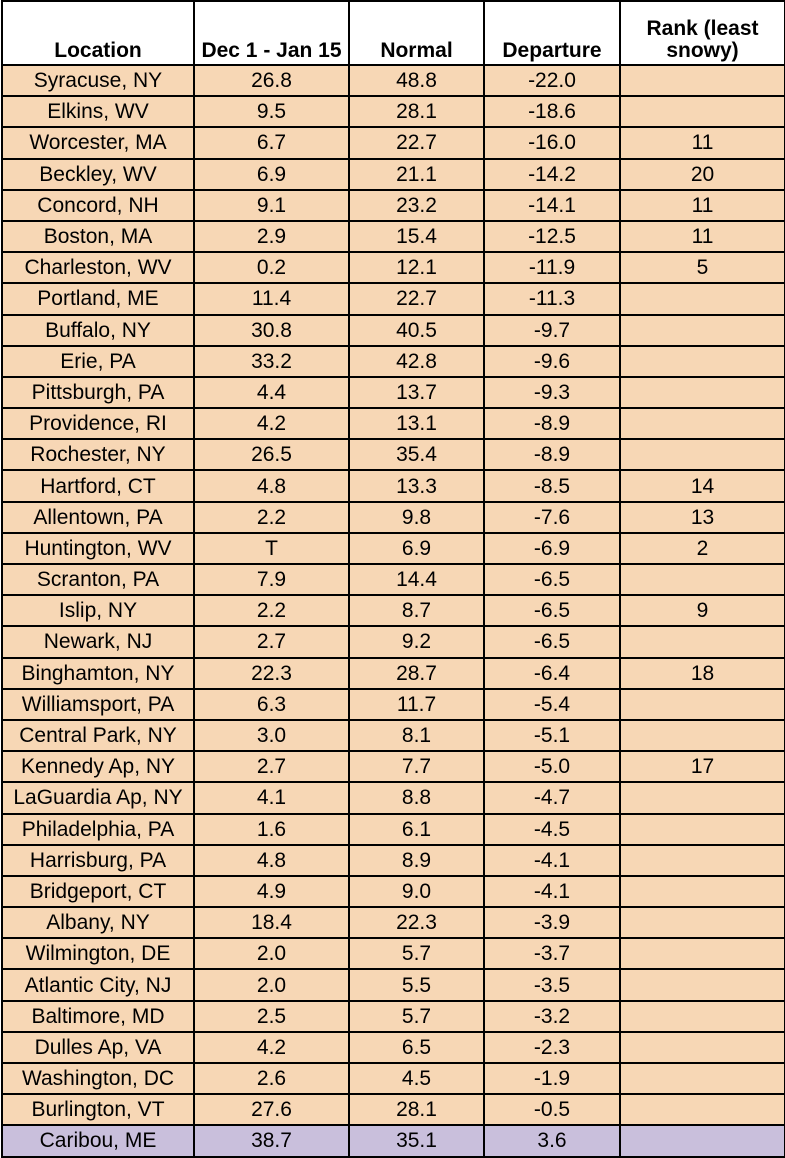 Image resolution: width=785 pixels, height=1158 pixels. I want to click on cell-rank: 2, so click(702, 548).